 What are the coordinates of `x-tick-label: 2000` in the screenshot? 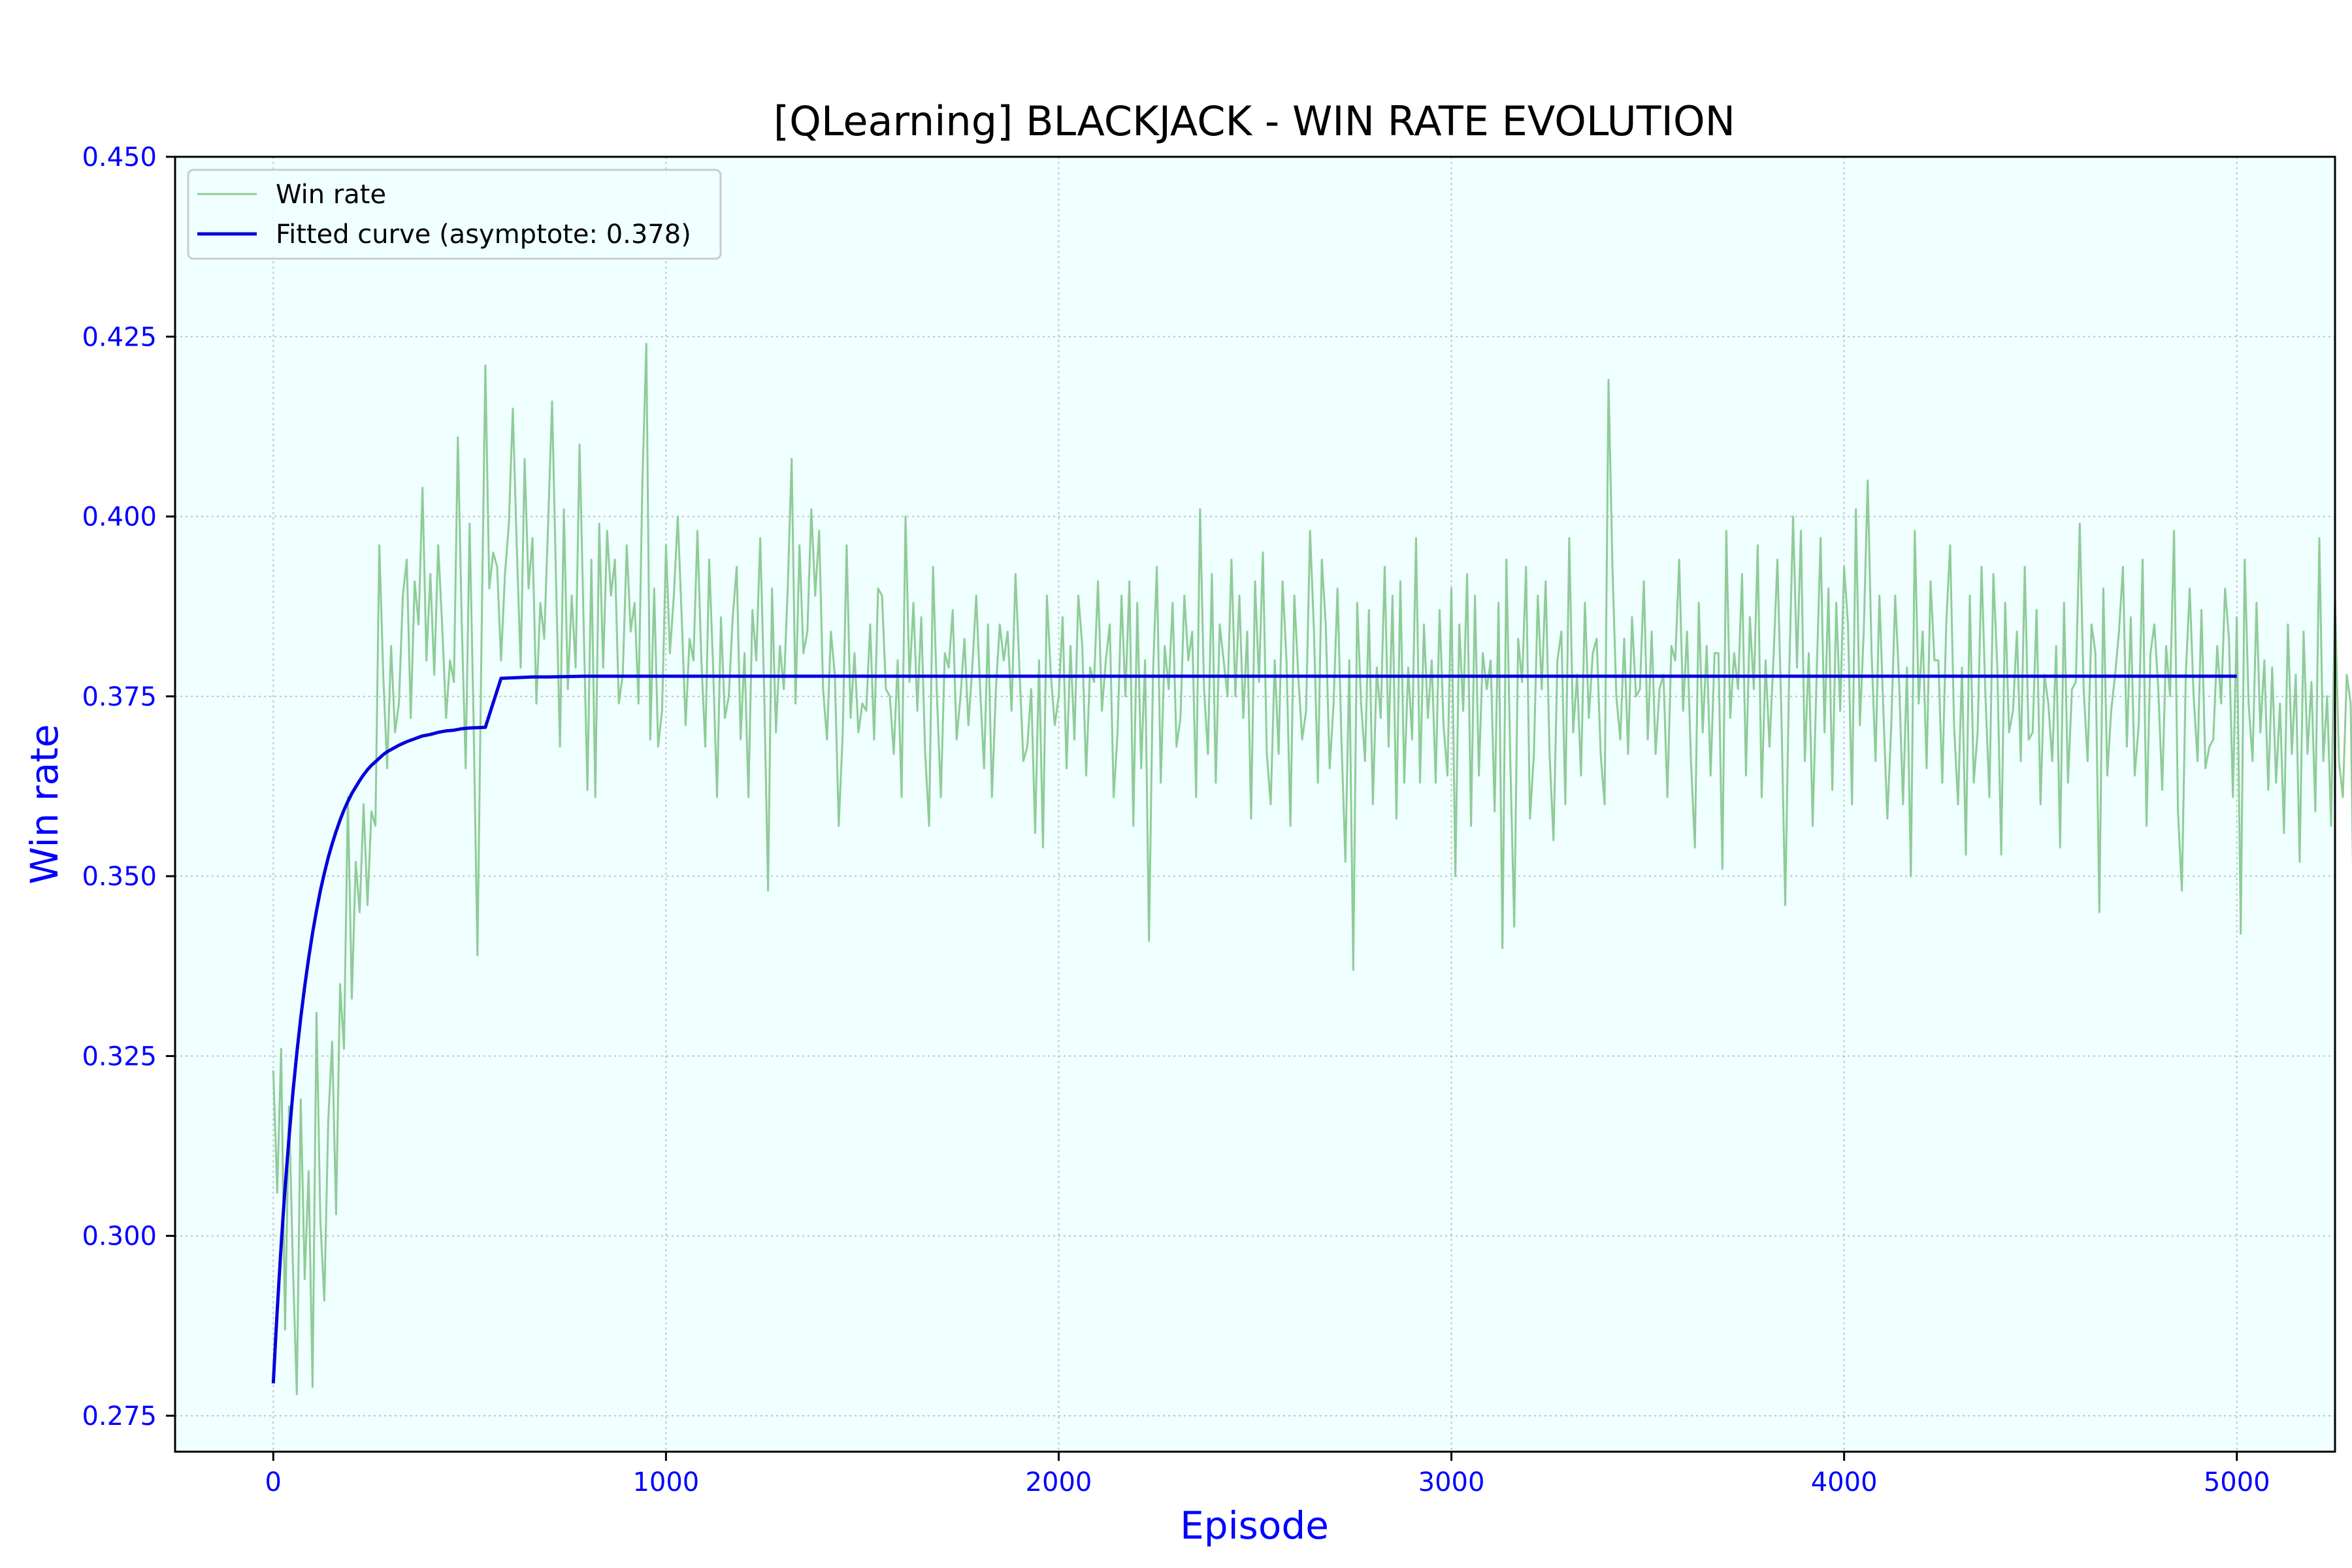 It's located at (1059, 1482).